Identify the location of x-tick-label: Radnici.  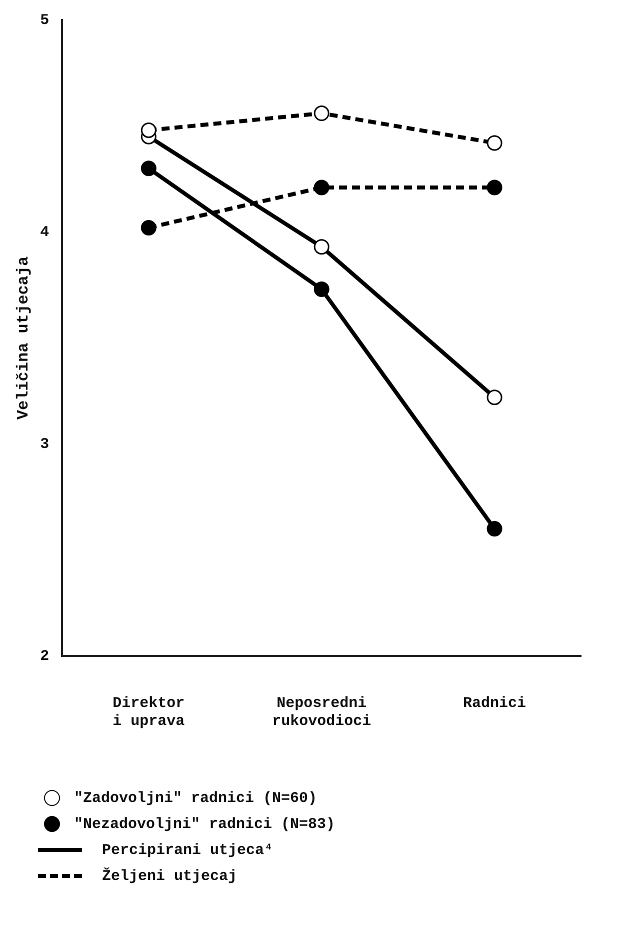
(494, 703).